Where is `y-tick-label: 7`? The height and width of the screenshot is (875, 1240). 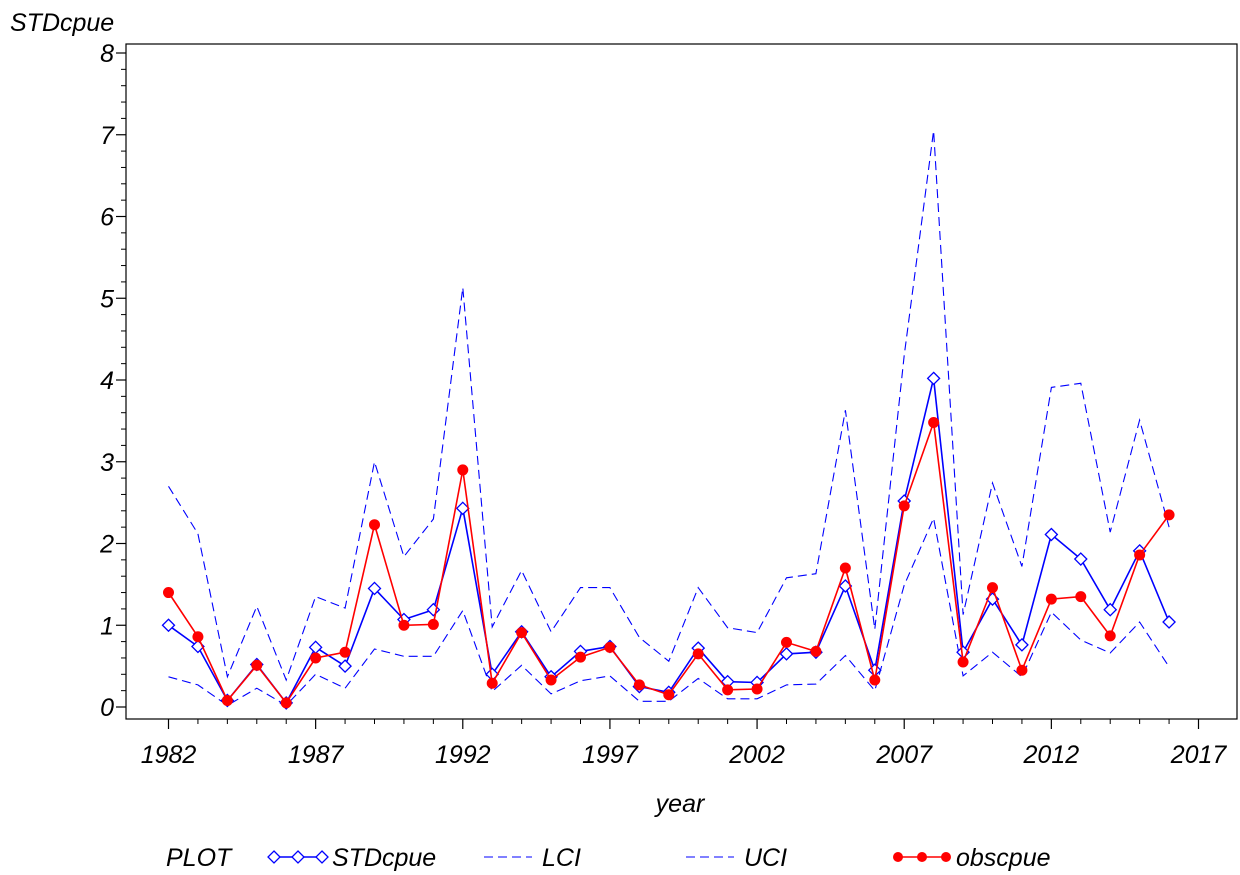
y-tick-label: 7 is located at coordinates (107, 136).